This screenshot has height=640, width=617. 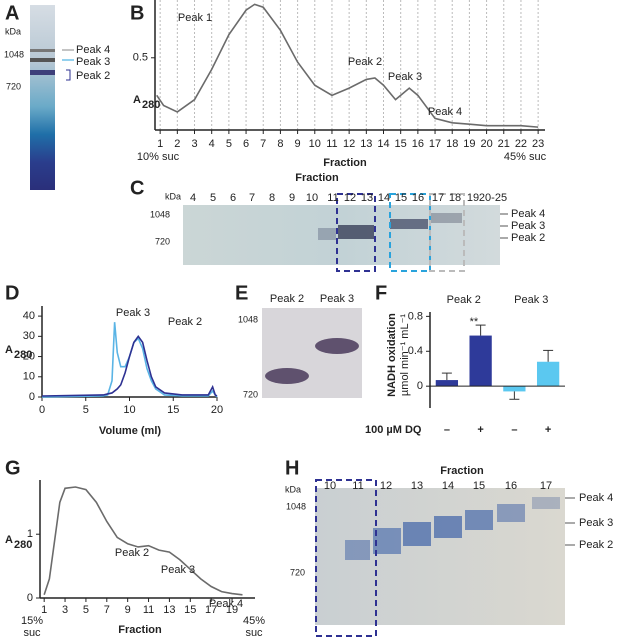 I want to click on x-tick-label: 0, so click(x=42, y=410).